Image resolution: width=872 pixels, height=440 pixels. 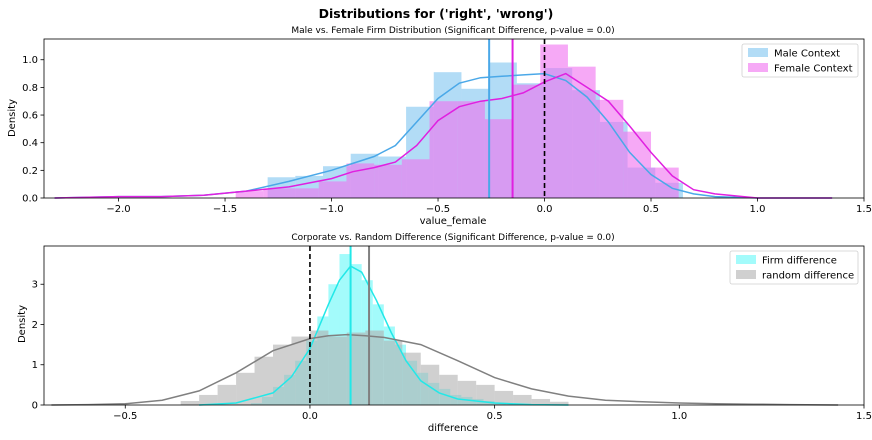 What do you see at coordinates (35, 406) in the screenshot?
I see `y-tick-label: 0` at bounding box center [35, 406].